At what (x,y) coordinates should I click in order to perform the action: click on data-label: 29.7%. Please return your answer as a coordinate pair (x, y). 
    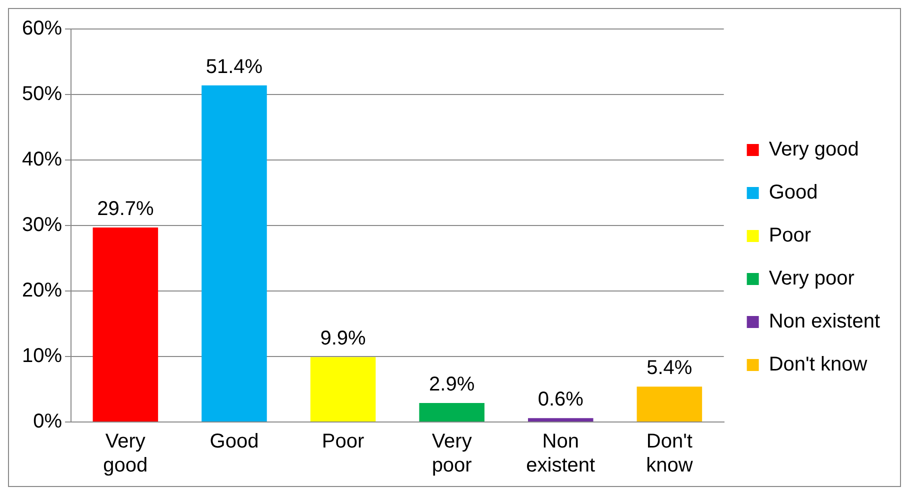
    Looking at the image, I should click on (125, 209).